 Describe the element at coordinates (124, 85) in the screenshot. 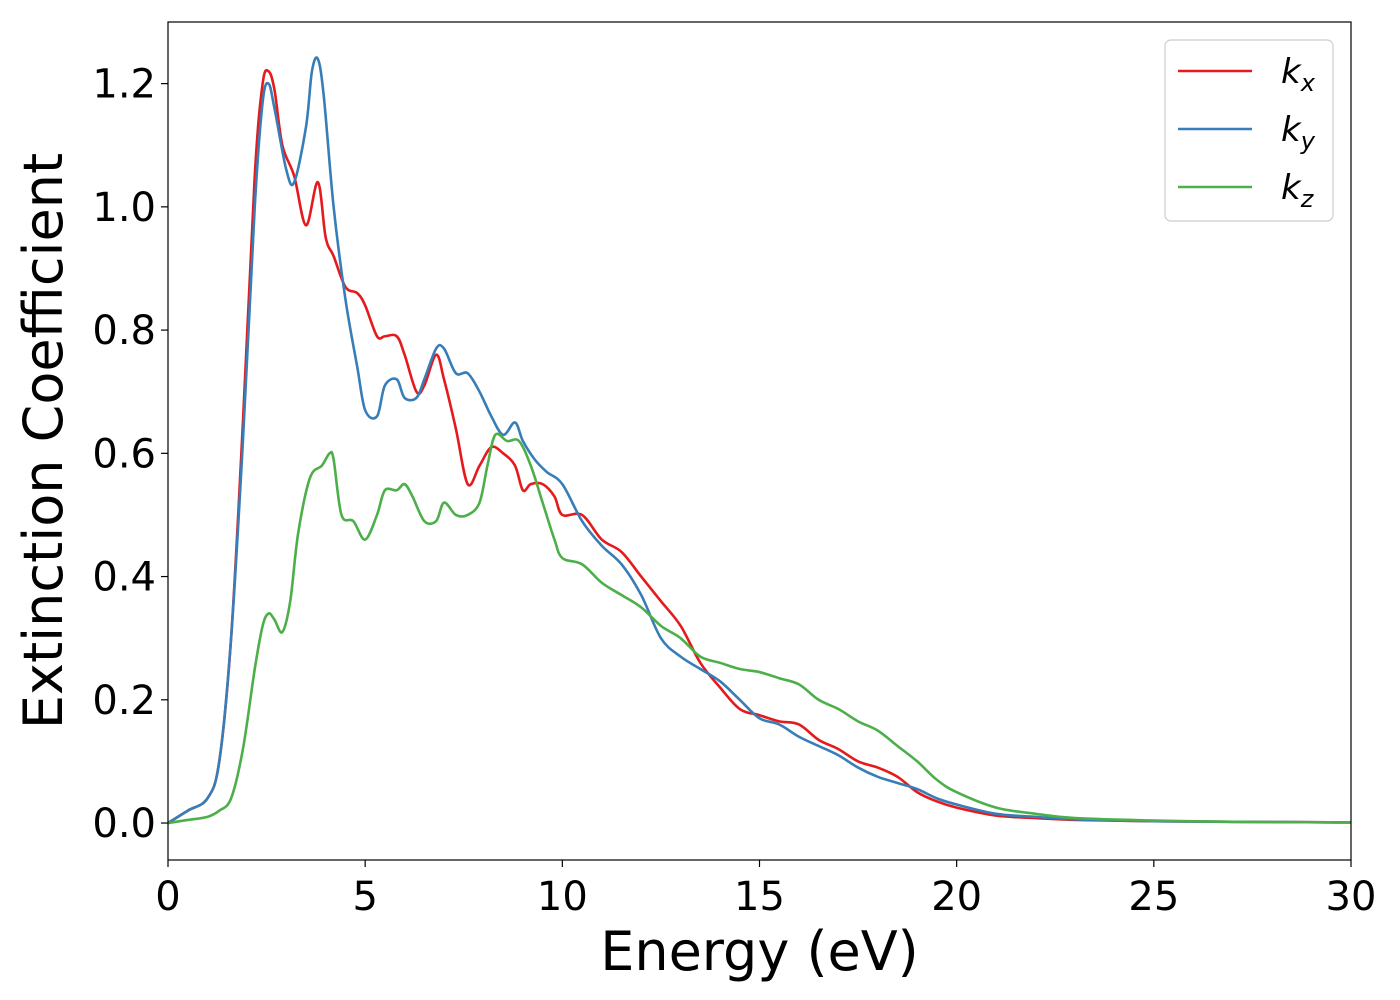

I see `y-tick-label: 1.2` at that location.